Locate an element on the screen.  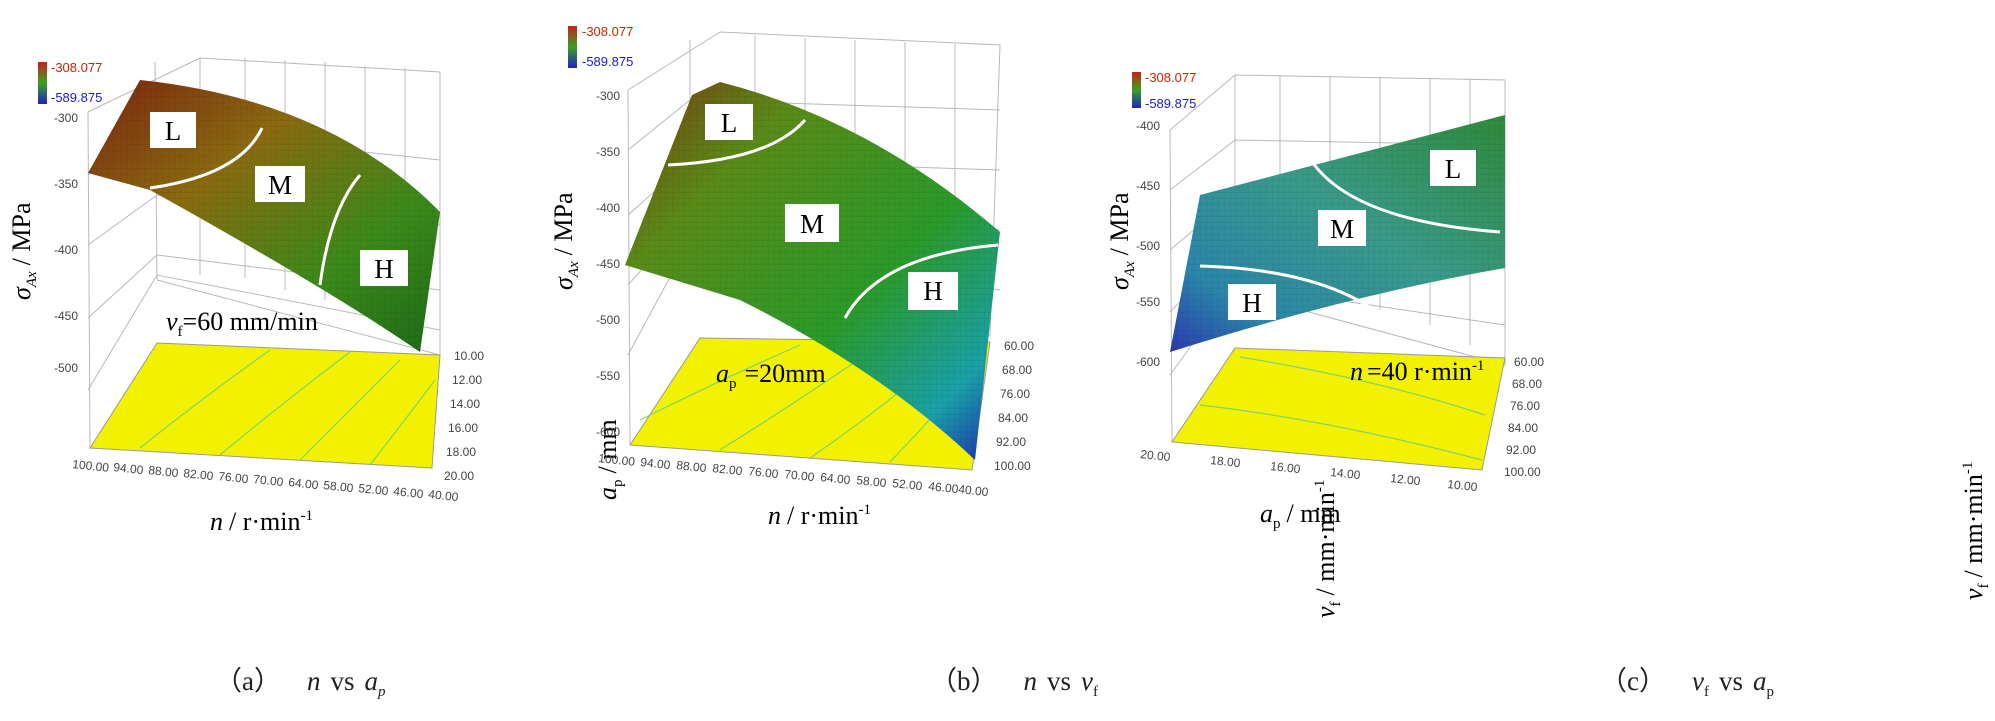
x-tick: 20.00 is located at coordinates (1156, 455).